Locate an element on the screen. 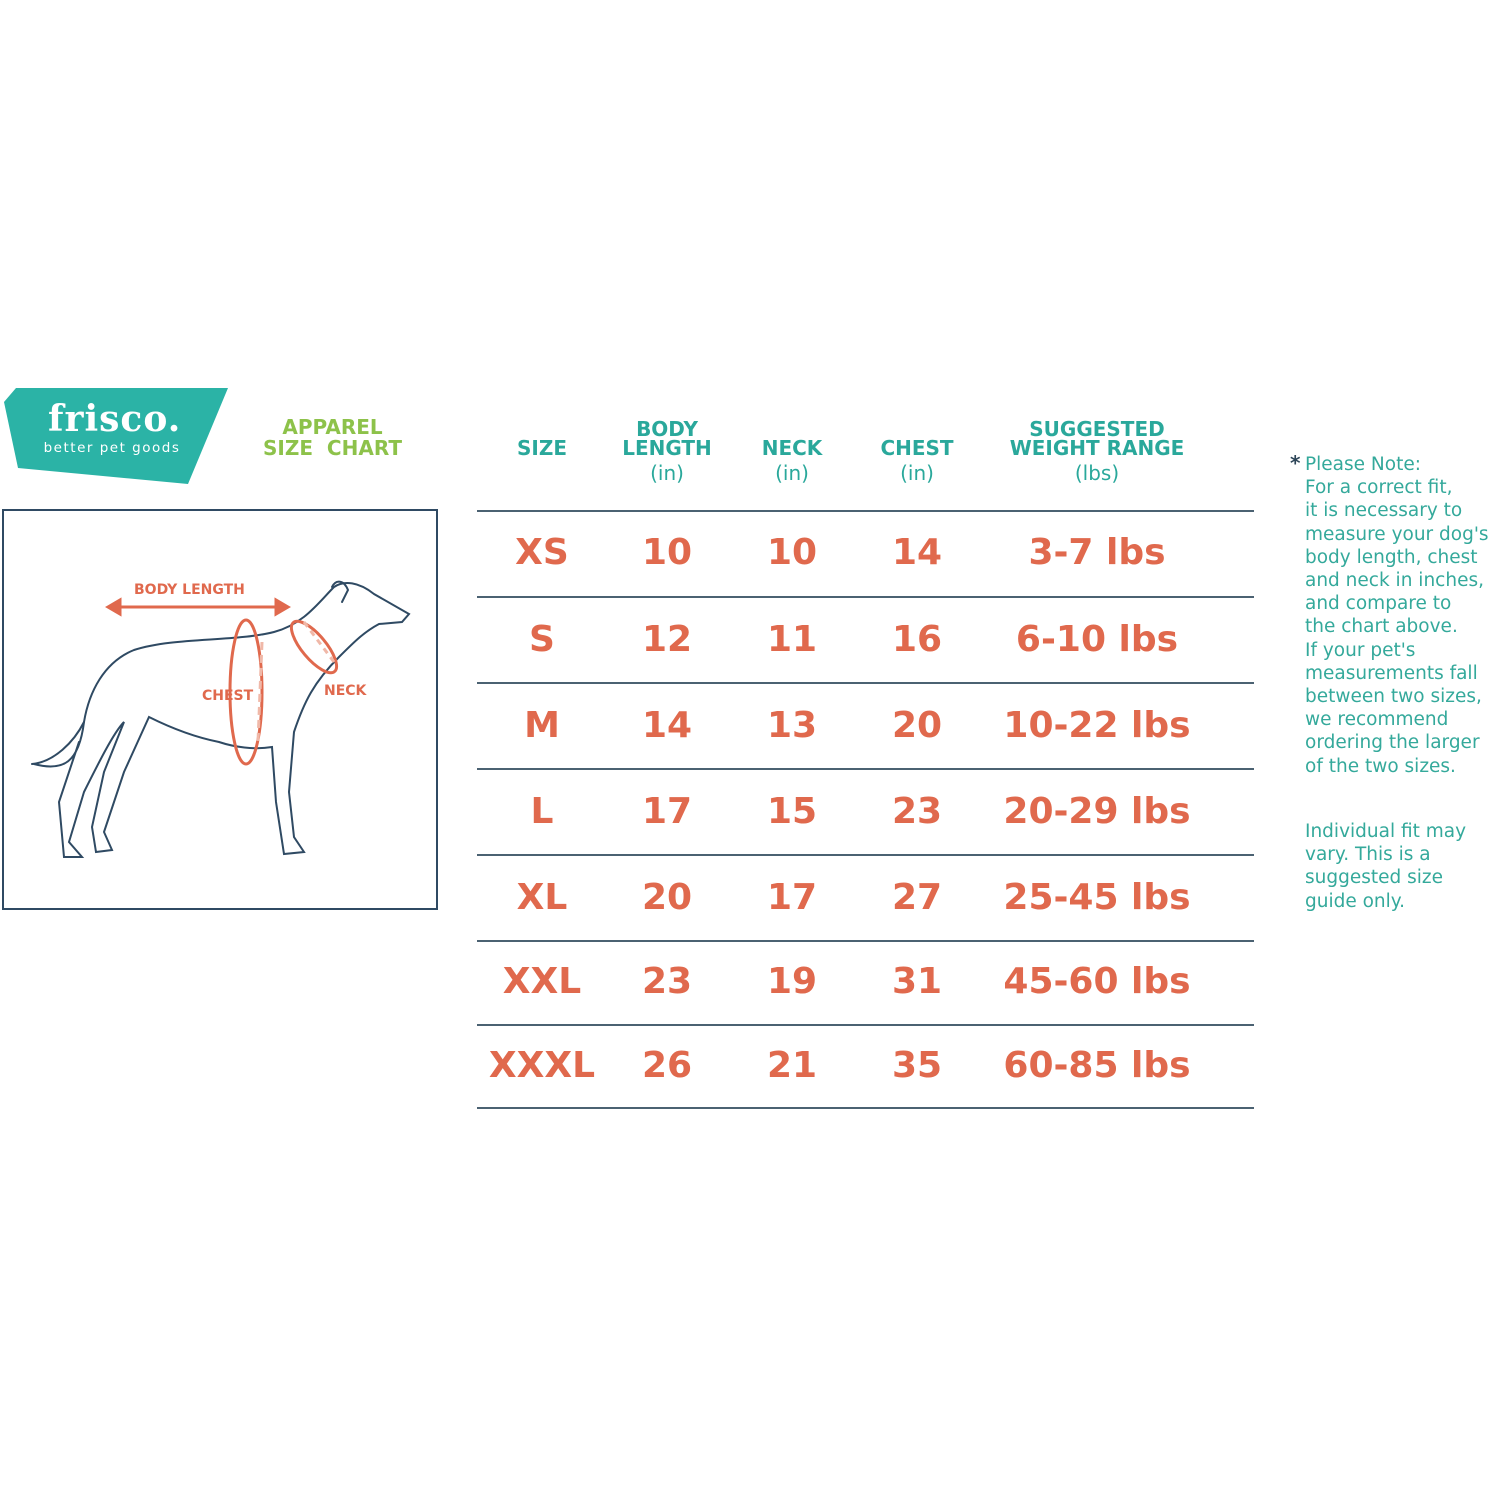  cell-chest: 20 is located at coordinates (917, 725).